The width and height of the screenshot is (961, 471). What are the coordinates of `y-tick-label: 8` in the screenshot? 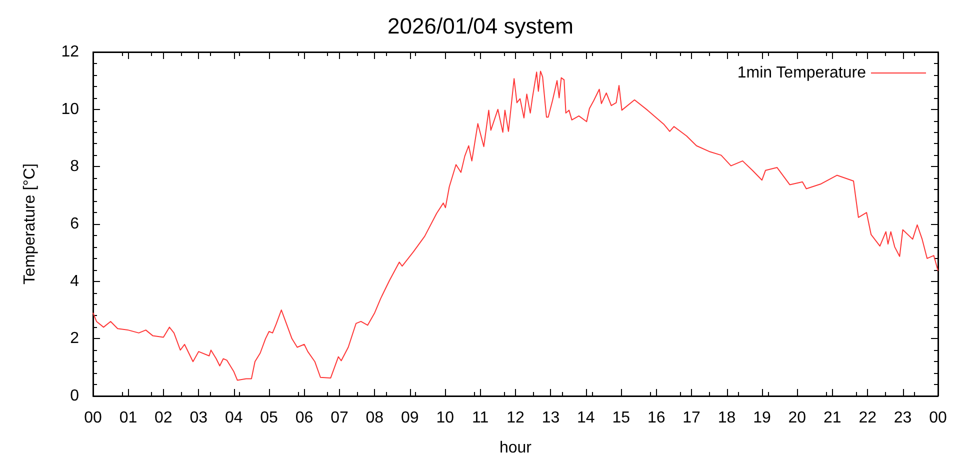 It's located at (75, 167).